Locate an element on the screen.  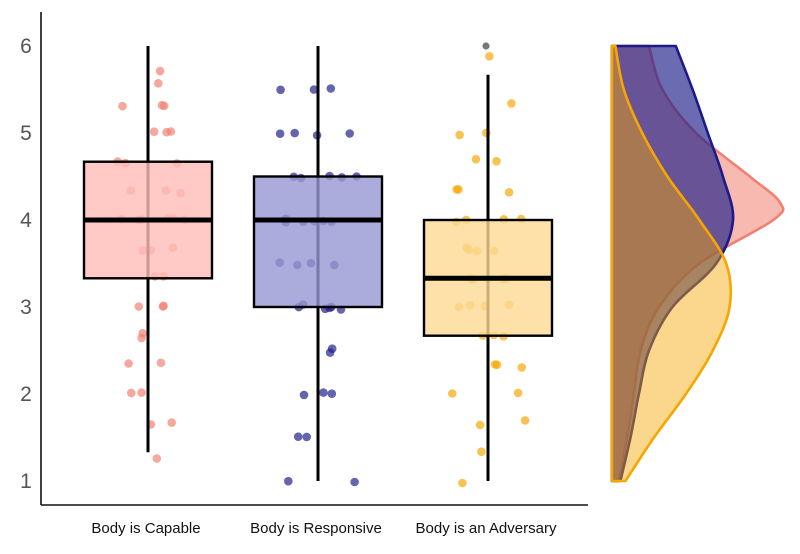
y-tick-label: 4 is located at coordinates (26, 220).